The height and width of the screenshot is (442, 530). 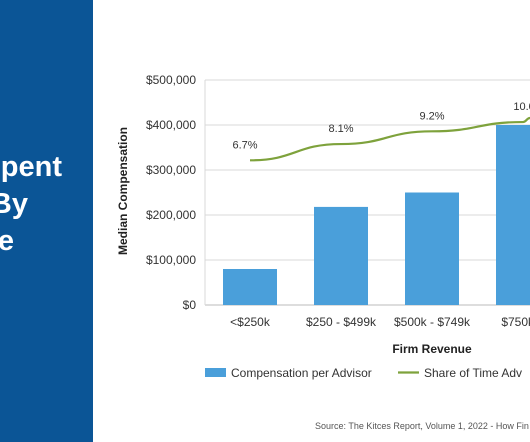 I want to click on line-data-labels: 6.7% 8.1% 9.2% 10.0%, so click(x=381, y=126).